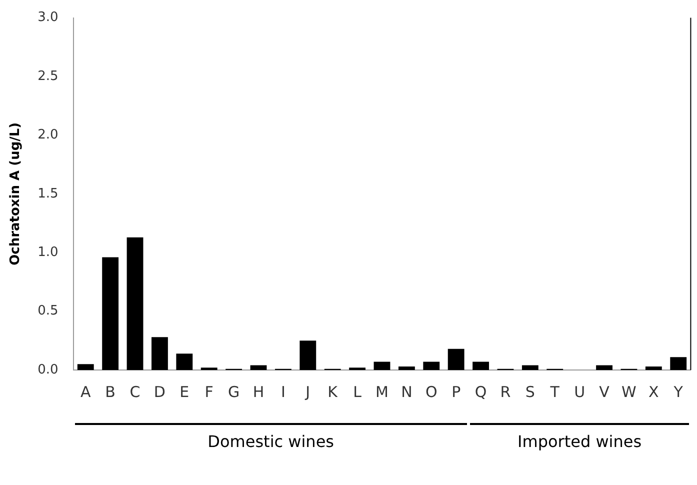 The image size is (697, 485). What do you see at coordinates (209, 391) in the screenshot?
I see `x-tick-label: F` at bounding box center [209, 391].